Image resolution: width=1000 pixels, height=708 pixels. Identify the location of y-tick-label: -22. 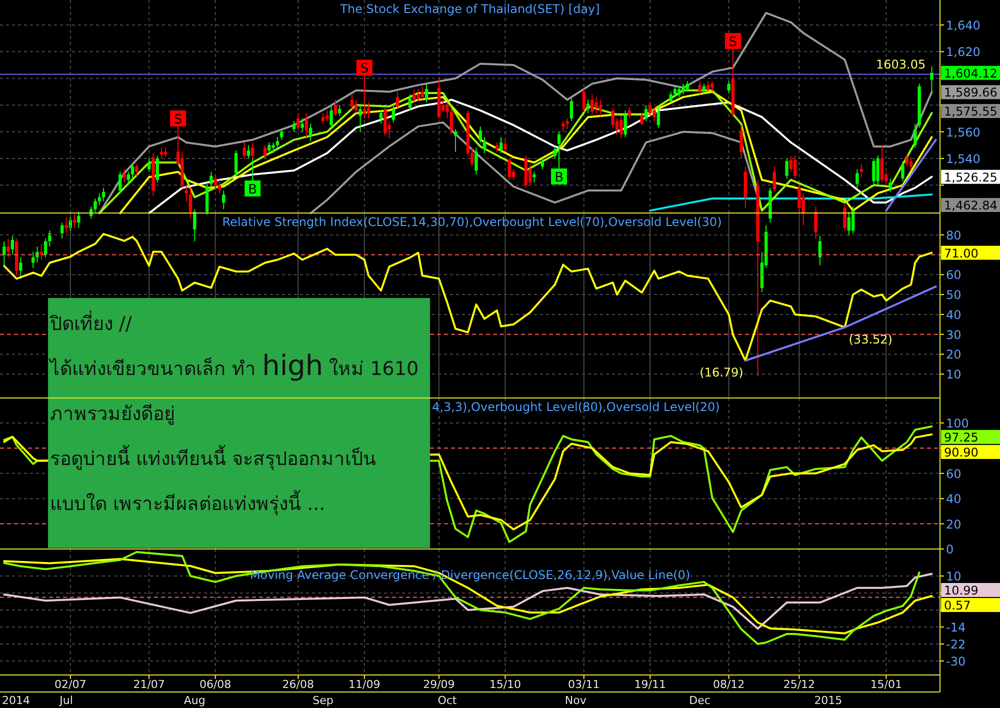
(956, 644).